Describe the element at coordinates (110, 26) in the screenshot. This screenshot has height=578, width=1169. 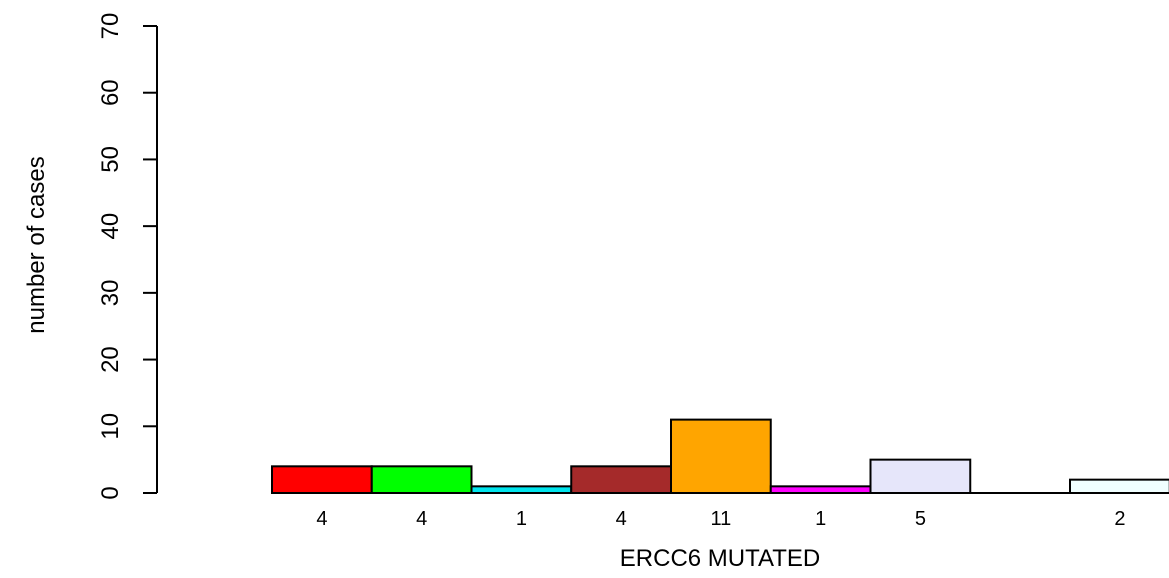
I see `y-tick-label: 70` at that location.